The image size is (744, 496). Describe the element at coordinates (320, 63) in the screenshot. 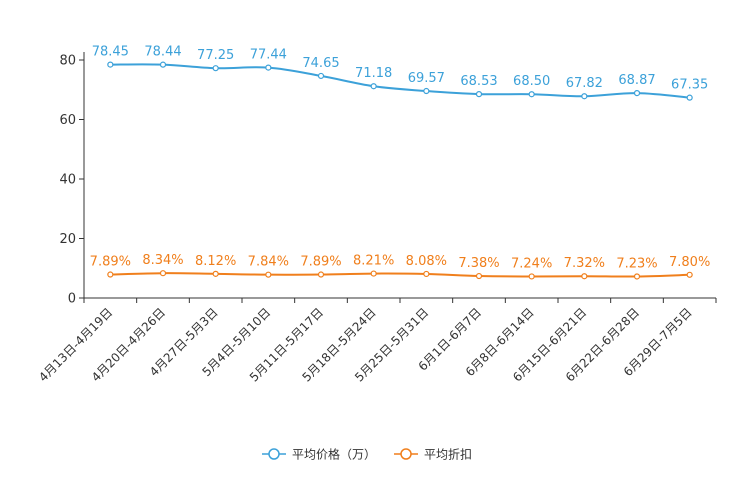

I see `data-label: 74.65` at that location.